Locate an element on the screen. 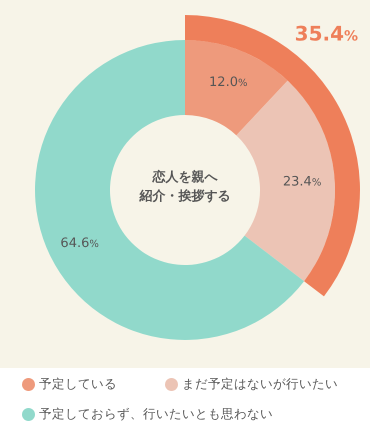 This screenshot has height=431, width=370. text: 恋人を親へ紹介・挨拶する is located at coordinates (185, 187).